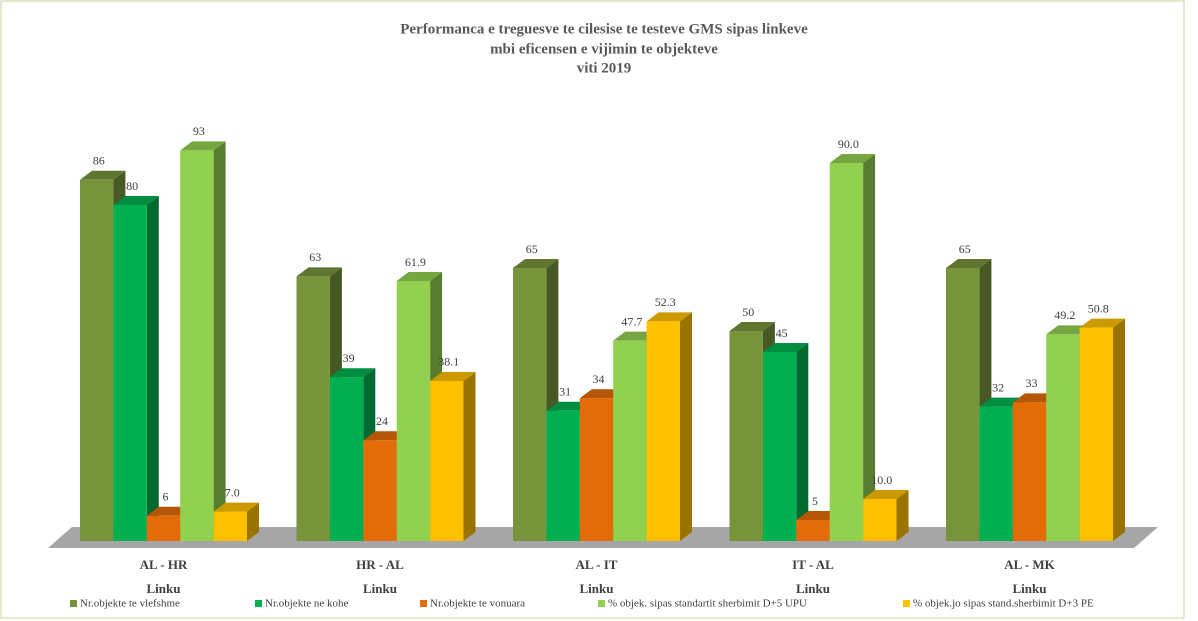 This screenshot has height=621, width=1198. I want to click on data-label: 32, so click(998, 387).